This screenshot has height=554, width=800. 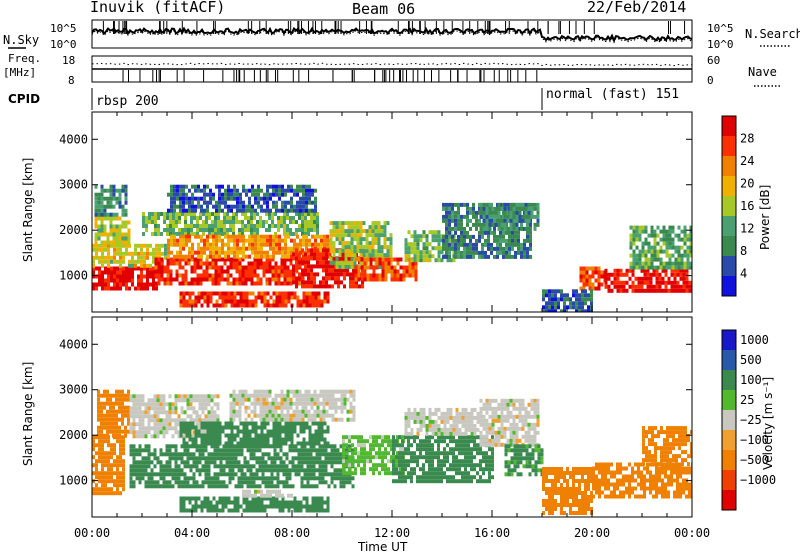 I want to click on colorbar-segment, so click(x=729, y=206).